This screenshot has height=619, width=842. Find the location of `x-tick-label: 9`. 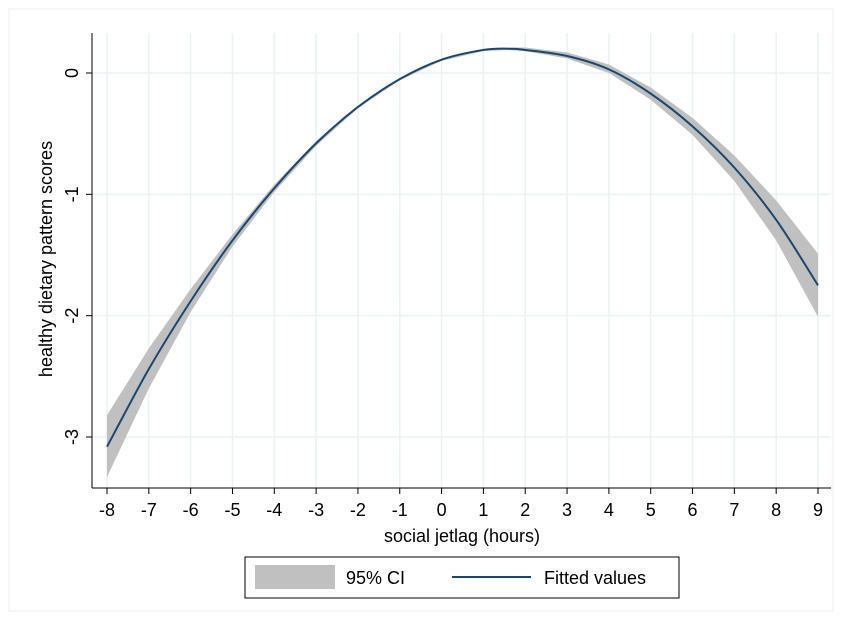

x-tick-label: 9 is located at coordinates (818, 510).